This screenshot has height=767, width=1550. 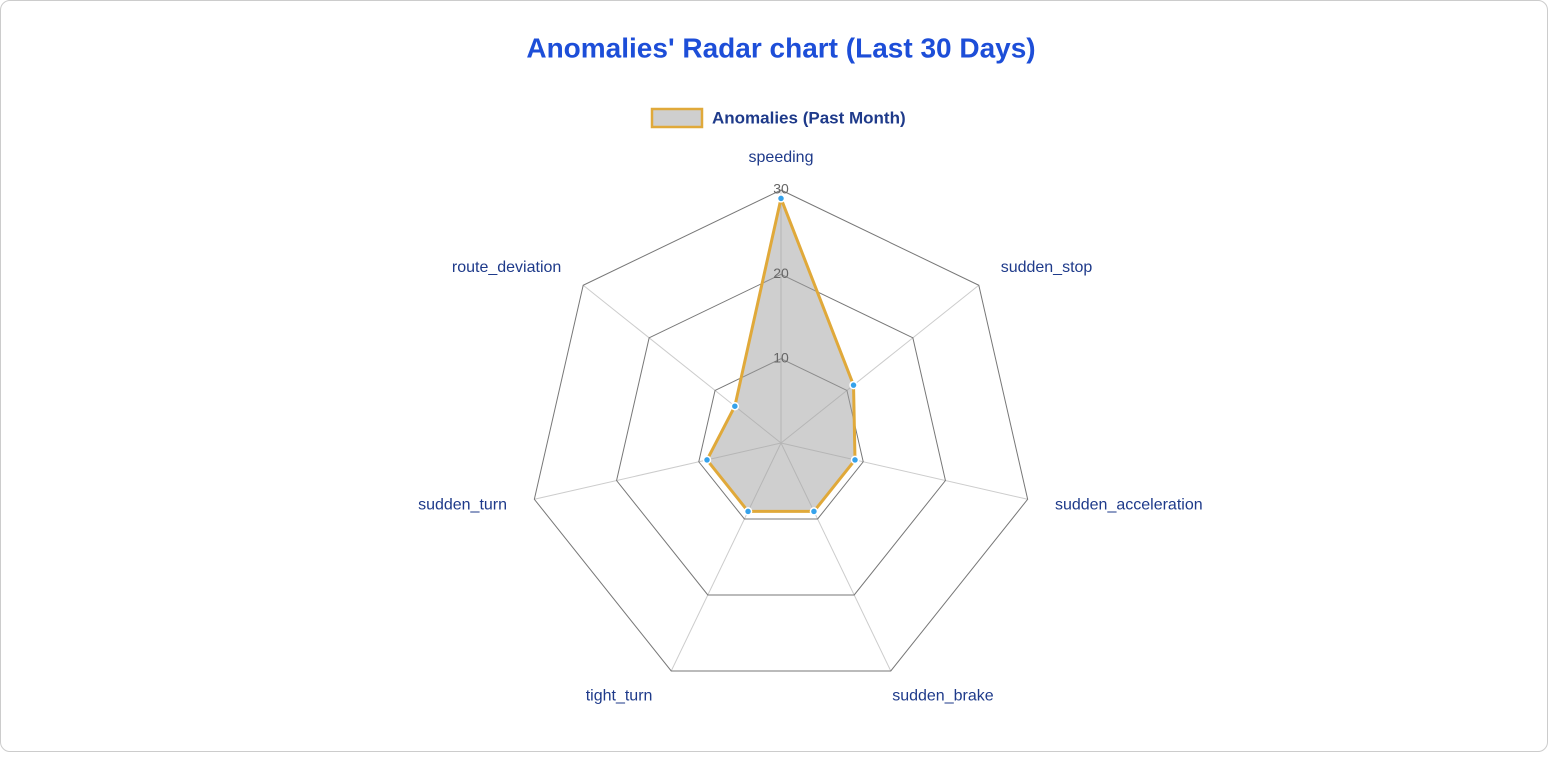 What do you see at coordinates (619, 695) in the screenshot?
I see `category-label: tight_turn` at bounding box center [619, 695].